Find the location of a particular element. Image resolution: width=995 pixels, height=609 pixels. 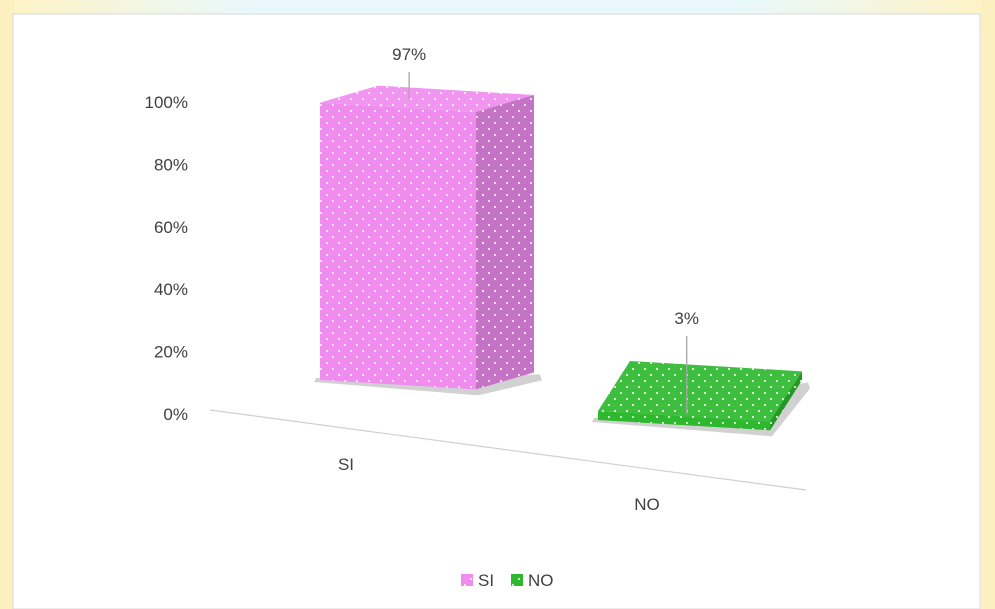

legend-item-si: SI is located at coordinates (477, 580).